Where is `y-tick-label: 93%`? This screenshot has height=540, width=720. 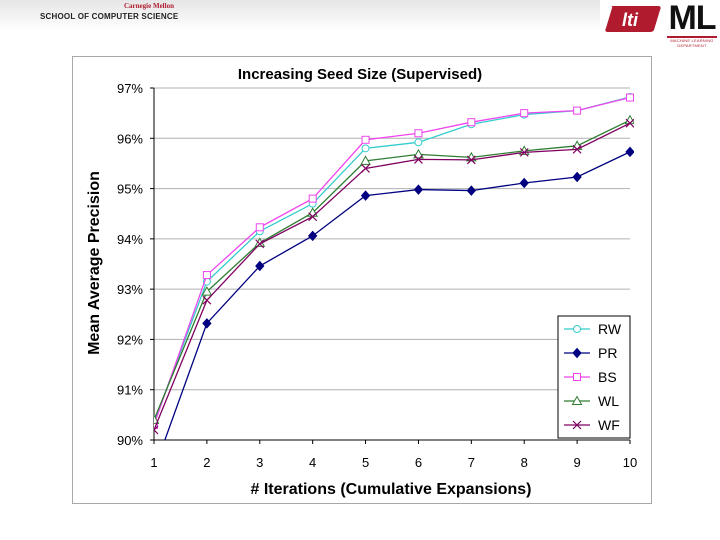
y-tick-label: 93% is located at coordinates (130, 289).